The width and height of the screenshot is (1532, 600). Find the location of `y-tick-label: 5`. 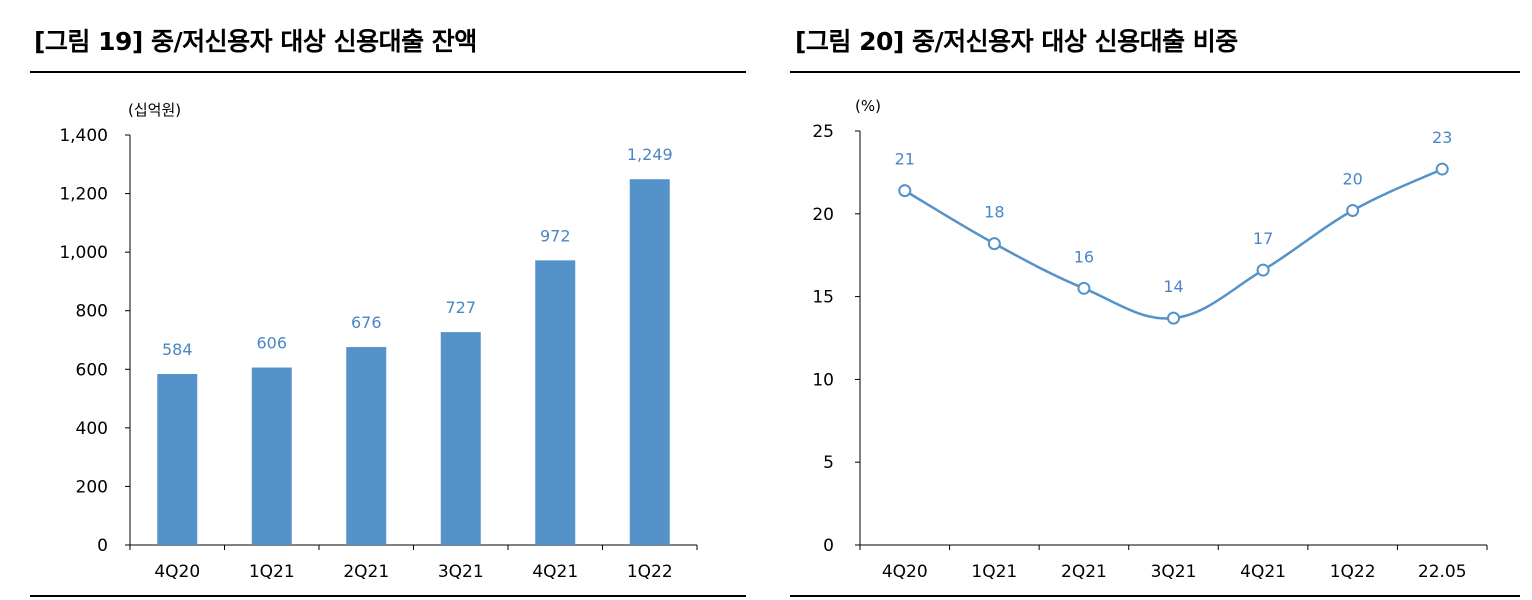

y-tick-label: 5 is located at coordinates (828, 463).